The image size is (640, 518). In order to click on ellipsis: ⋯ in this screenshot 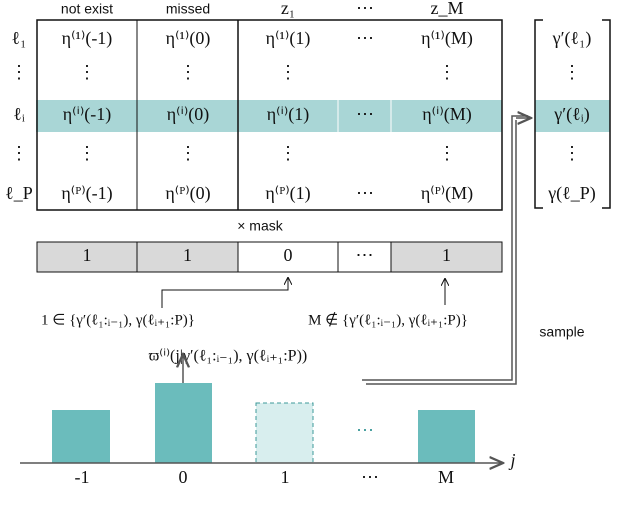, I will do `click(365, 430)`.